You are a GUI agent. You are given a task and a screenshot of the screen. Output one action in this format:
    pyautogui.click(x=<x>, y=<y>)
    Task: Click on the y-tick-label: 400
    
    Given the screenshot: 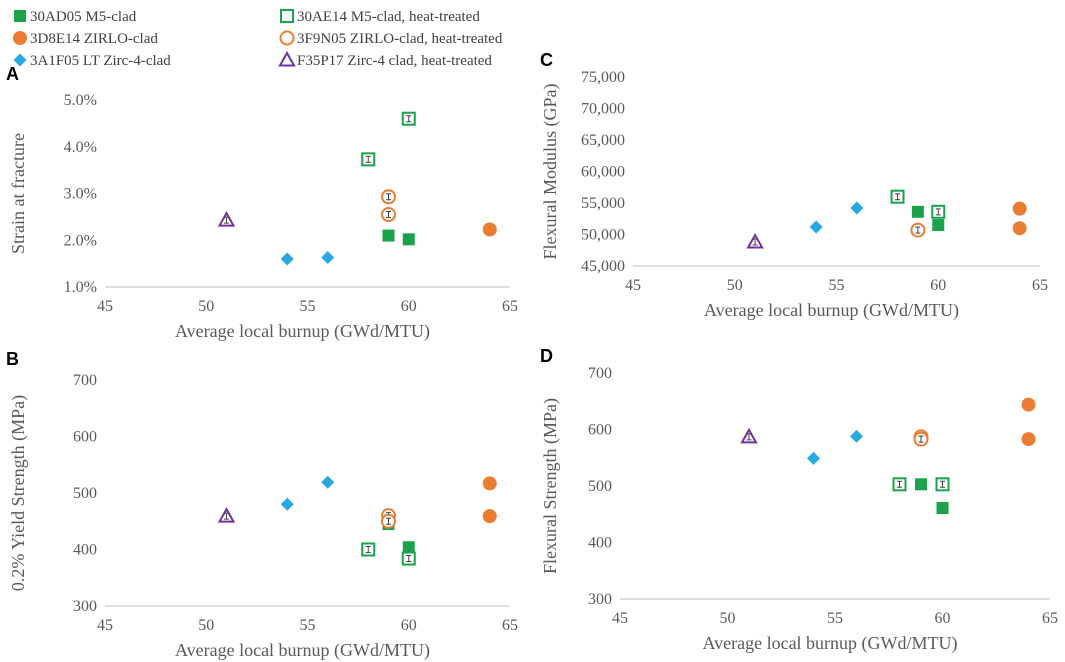 What is the action you would take?
    pyautogui.click(x=600, y=543)
    